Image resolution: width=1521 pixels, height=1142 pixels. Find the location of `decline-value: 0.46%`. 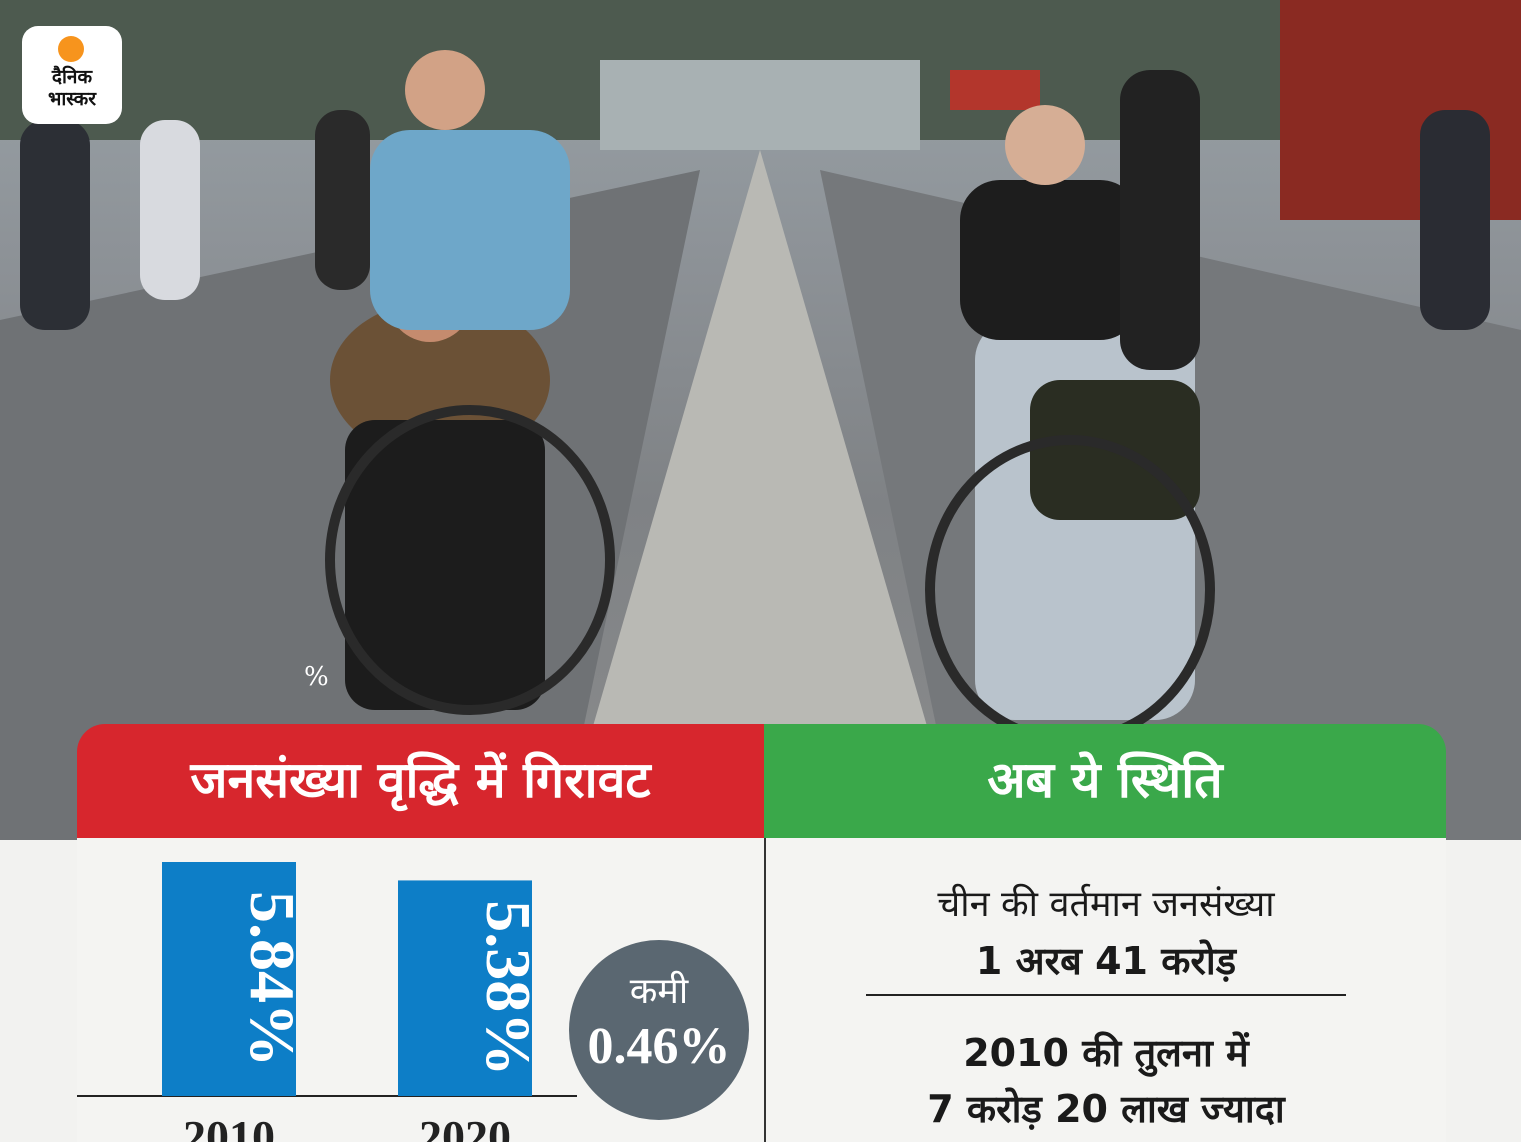

decline-value: 0.46% is located at coordinates (659, 1046).